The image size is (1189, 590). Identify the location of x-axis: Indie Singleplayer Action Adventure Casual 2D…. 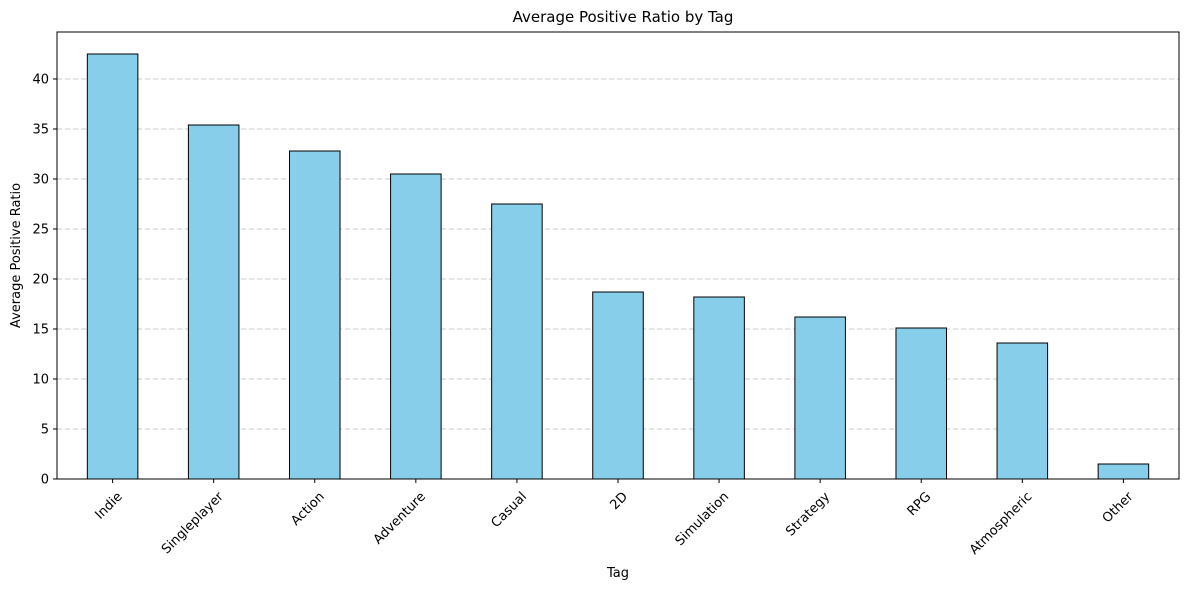
(614, 518).